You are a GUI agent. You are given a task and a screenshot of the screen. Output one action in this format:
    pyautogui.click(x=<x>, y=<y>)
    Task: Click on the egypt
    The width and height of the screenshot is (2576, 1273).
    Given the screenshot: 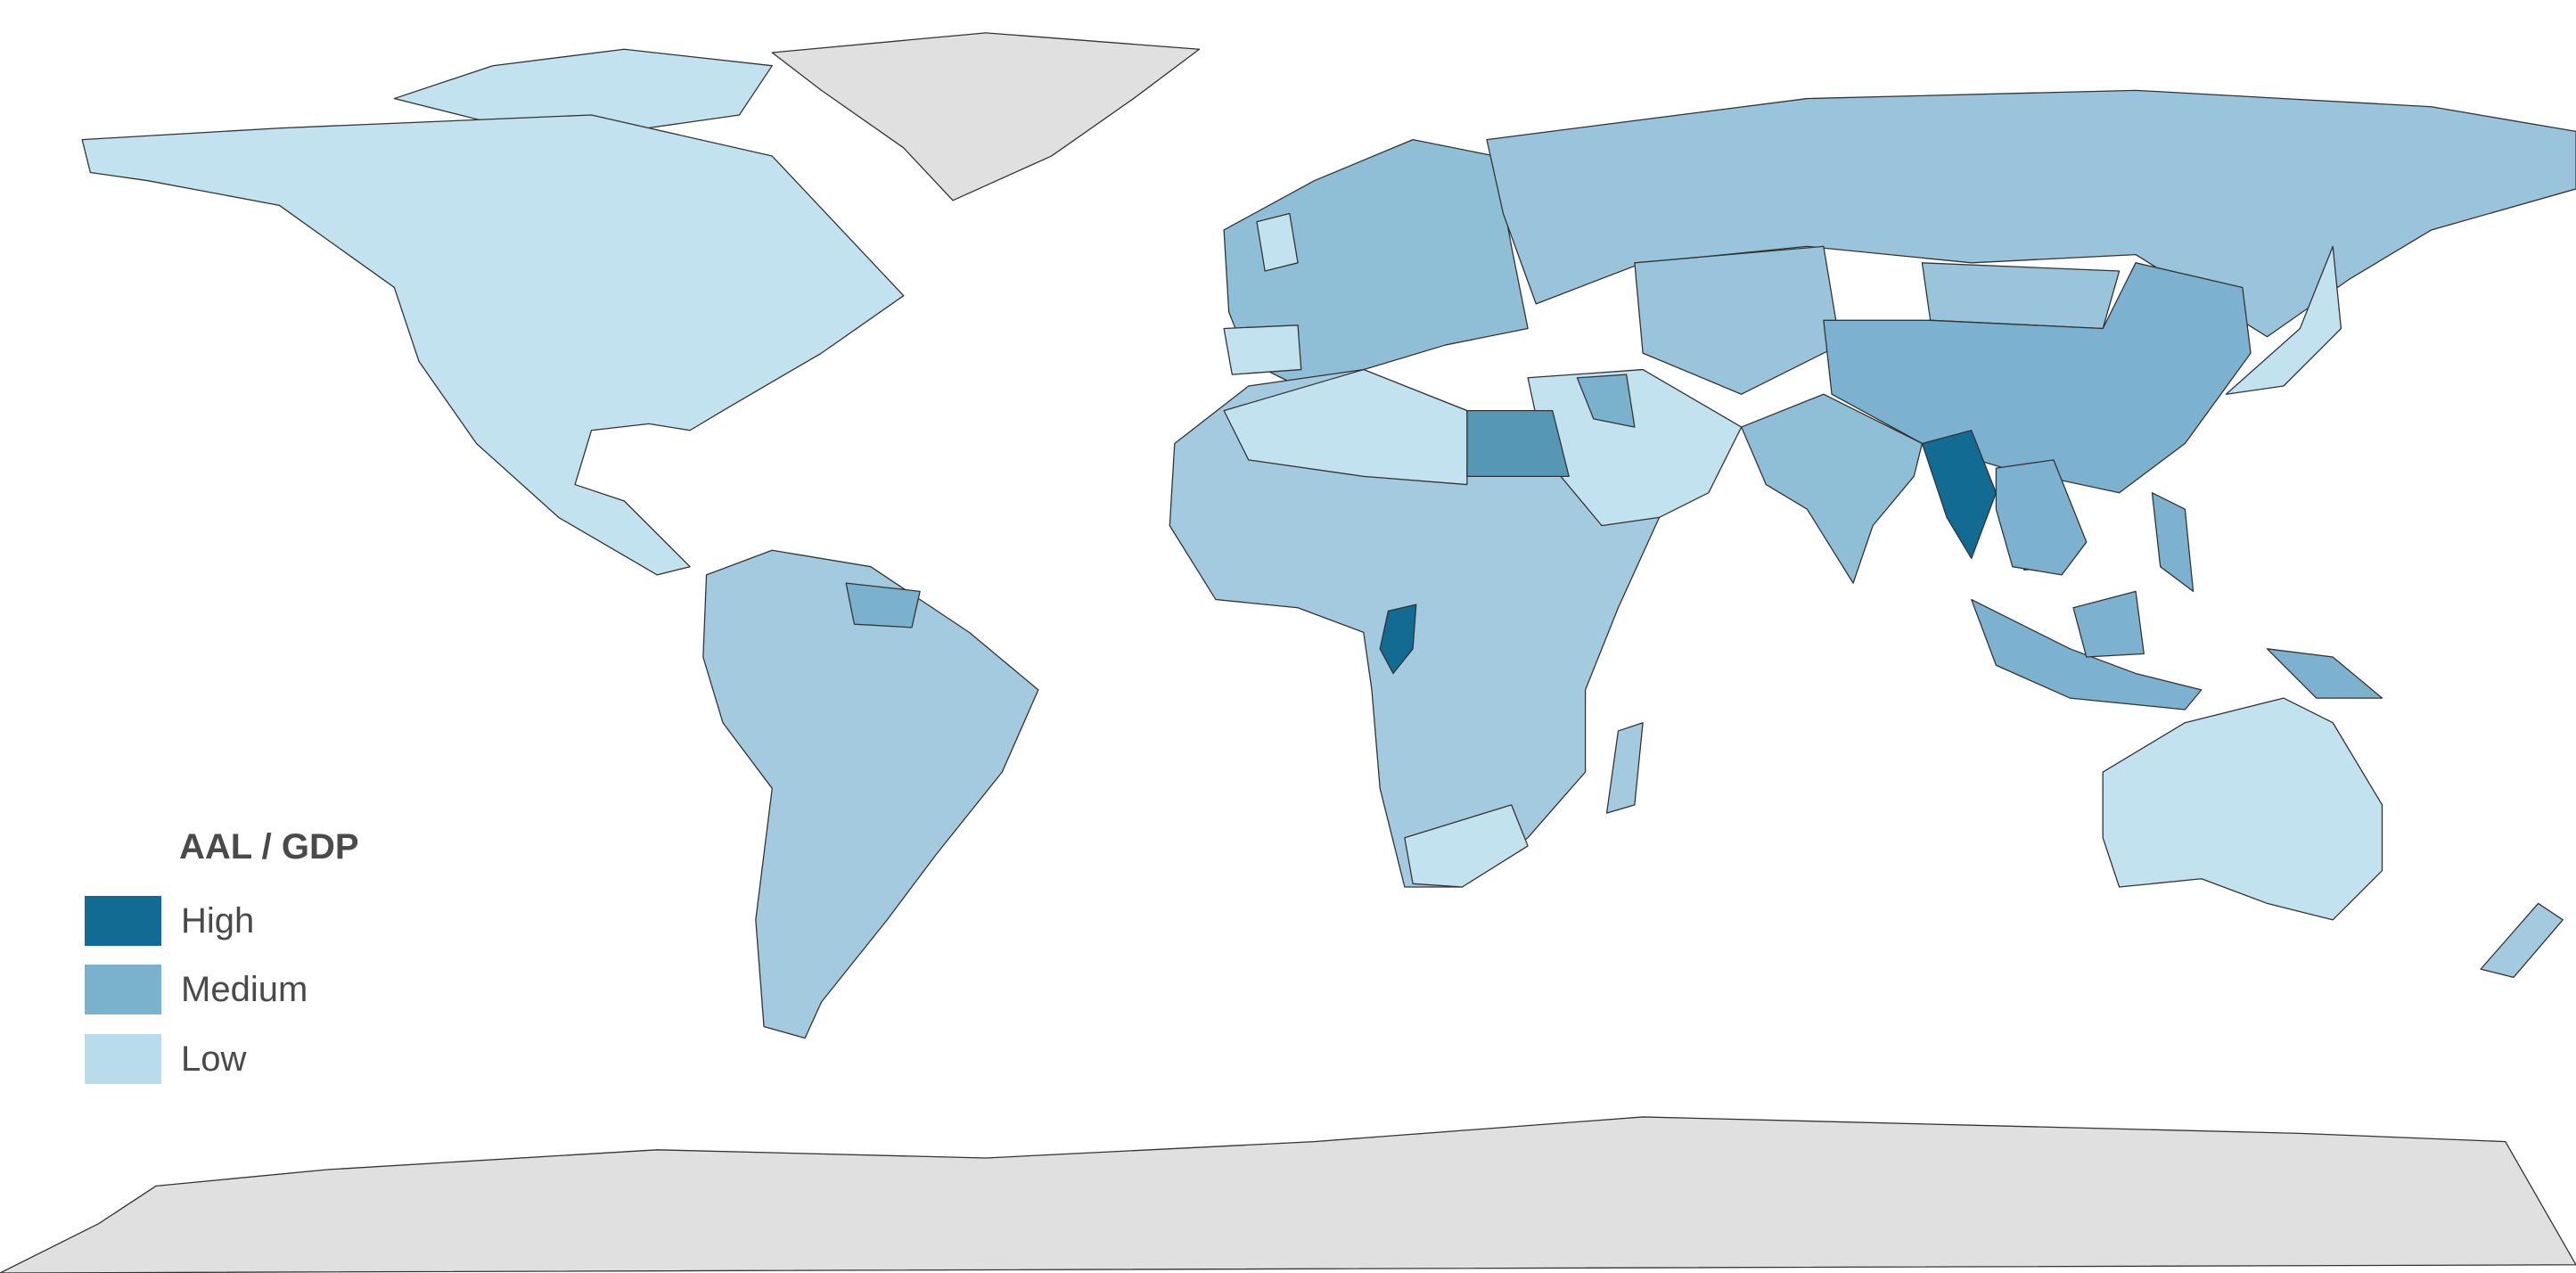 What is the action you would take?
    pyautogui.click(x=1518, y=443)
    